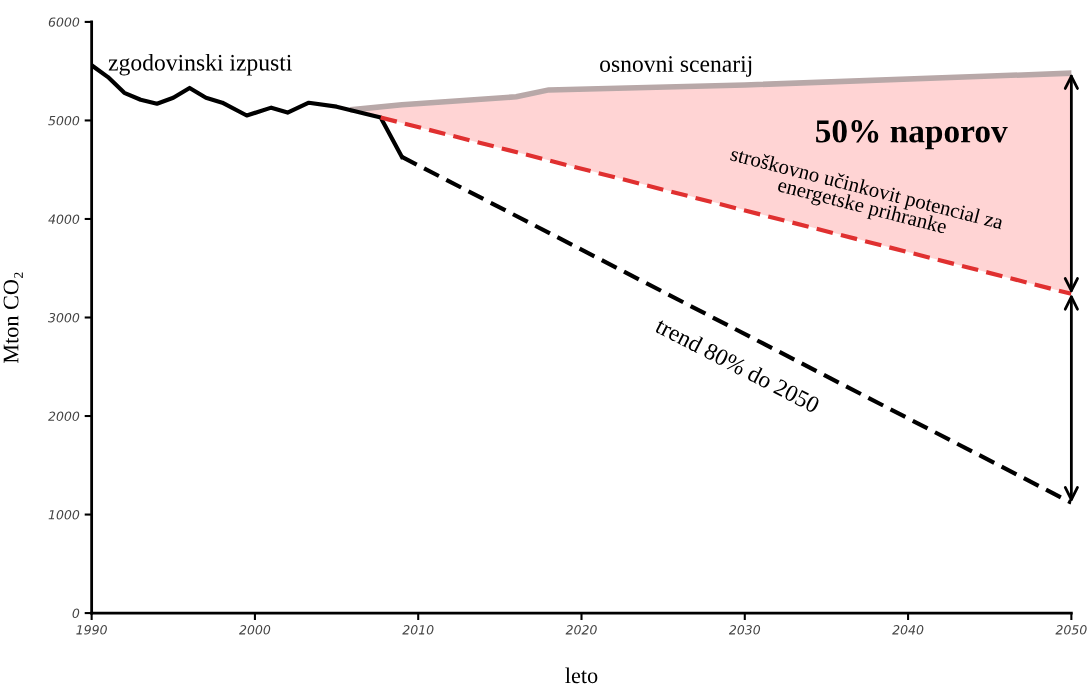 The width and height of the screenshot is (1091, 685). What do you see at coordinates (737, 365) in the screenshot?
I see `text: trend 80% do 2050` at bounding box center [737, 365].